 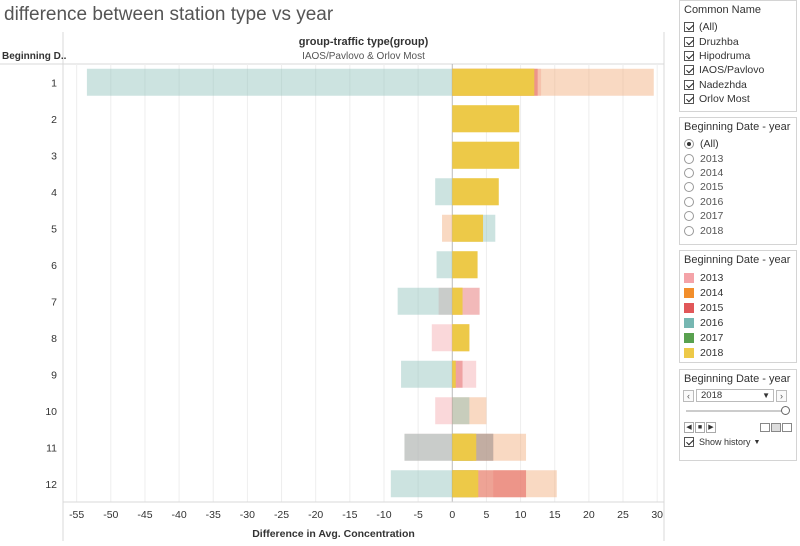 I want to click on next-page-button: ›, so click(x=781, y=395).